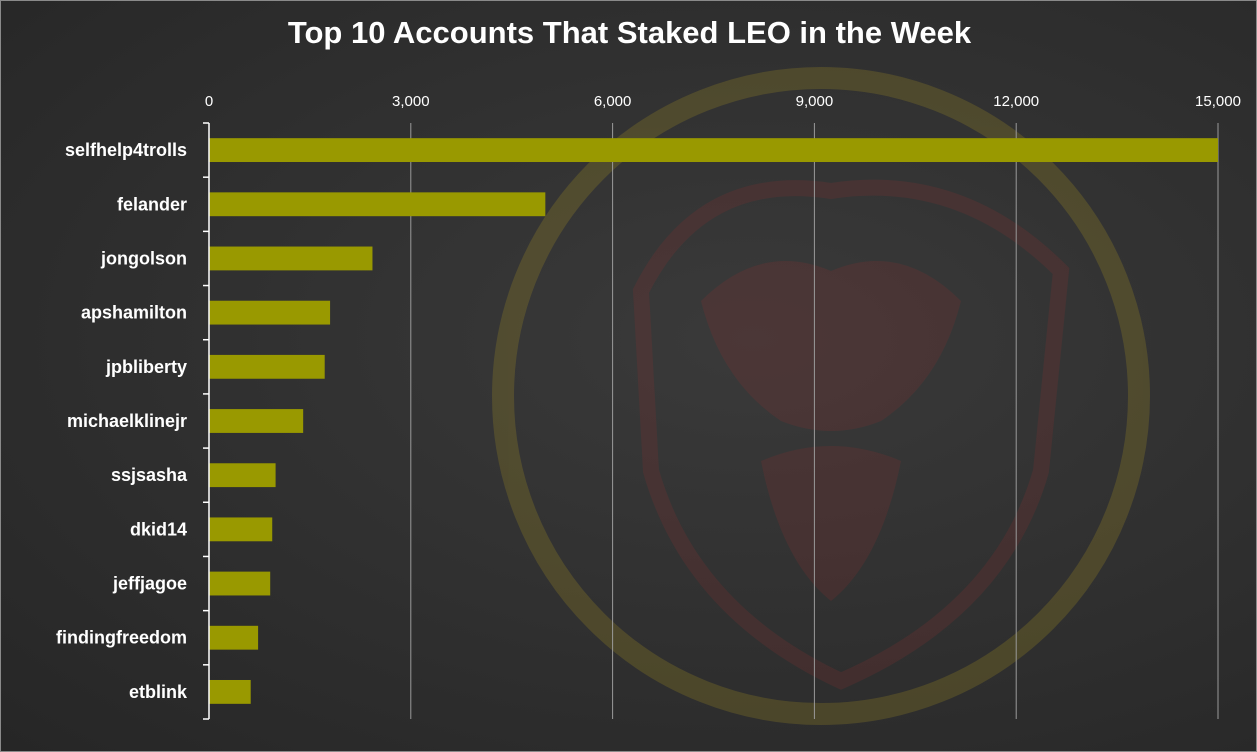  What do you see at coordinates (242, 475) in the screenshot?
I see `bar-ssjsasha` at bounding box center [242, 475].